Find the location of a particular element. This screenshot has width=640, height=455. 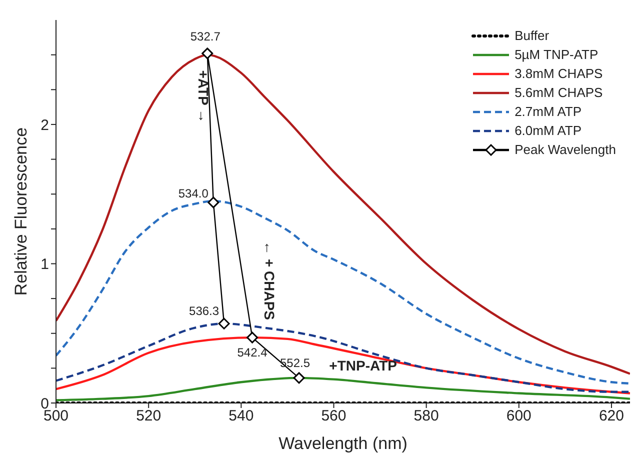

x-tick-label: 600 is located at coordinates (519, 416).